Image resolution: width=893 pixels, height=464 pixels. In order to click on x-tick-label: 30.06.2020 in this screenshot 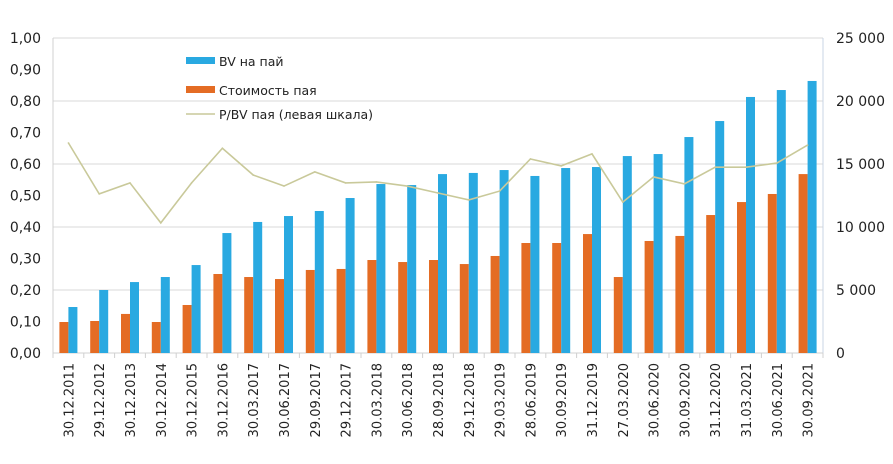, I will do `click(655, 400)`.